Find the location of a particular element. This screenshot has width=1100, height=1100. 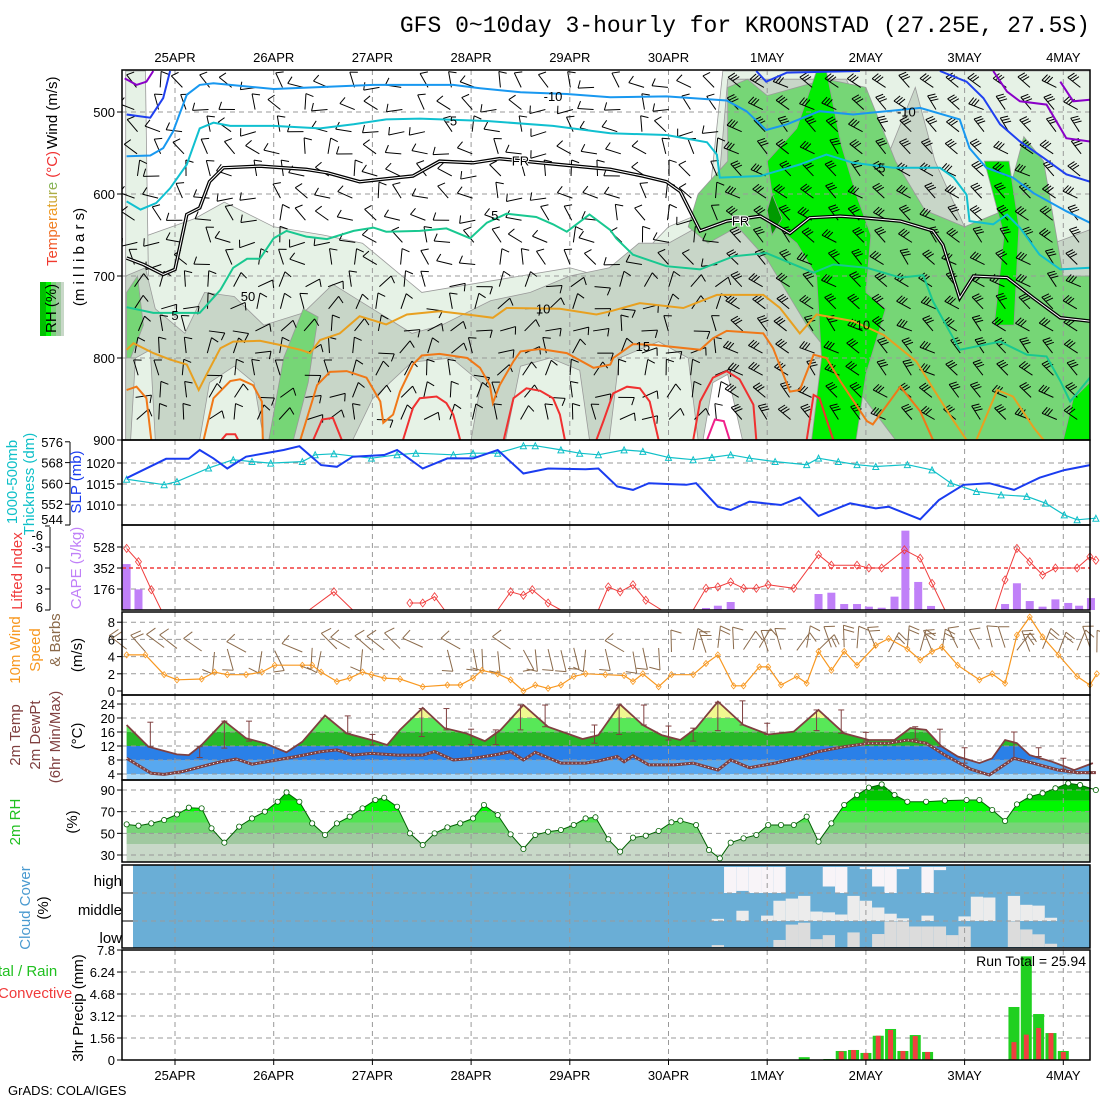

cloud-low-bar is located at coordinates (878, 940).